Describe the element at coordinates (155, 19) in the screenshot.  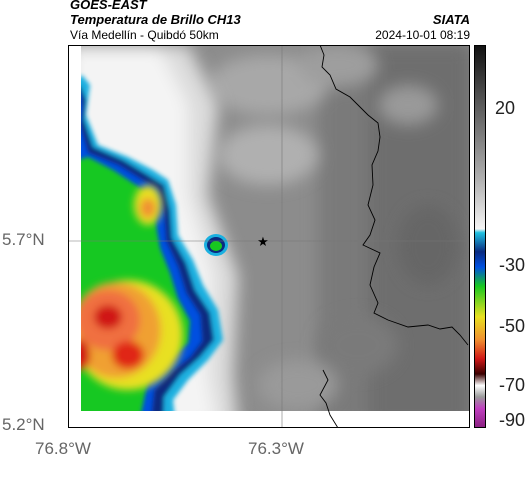
I see `title-line-2: Temperatura de Brillo CH13` at that location.